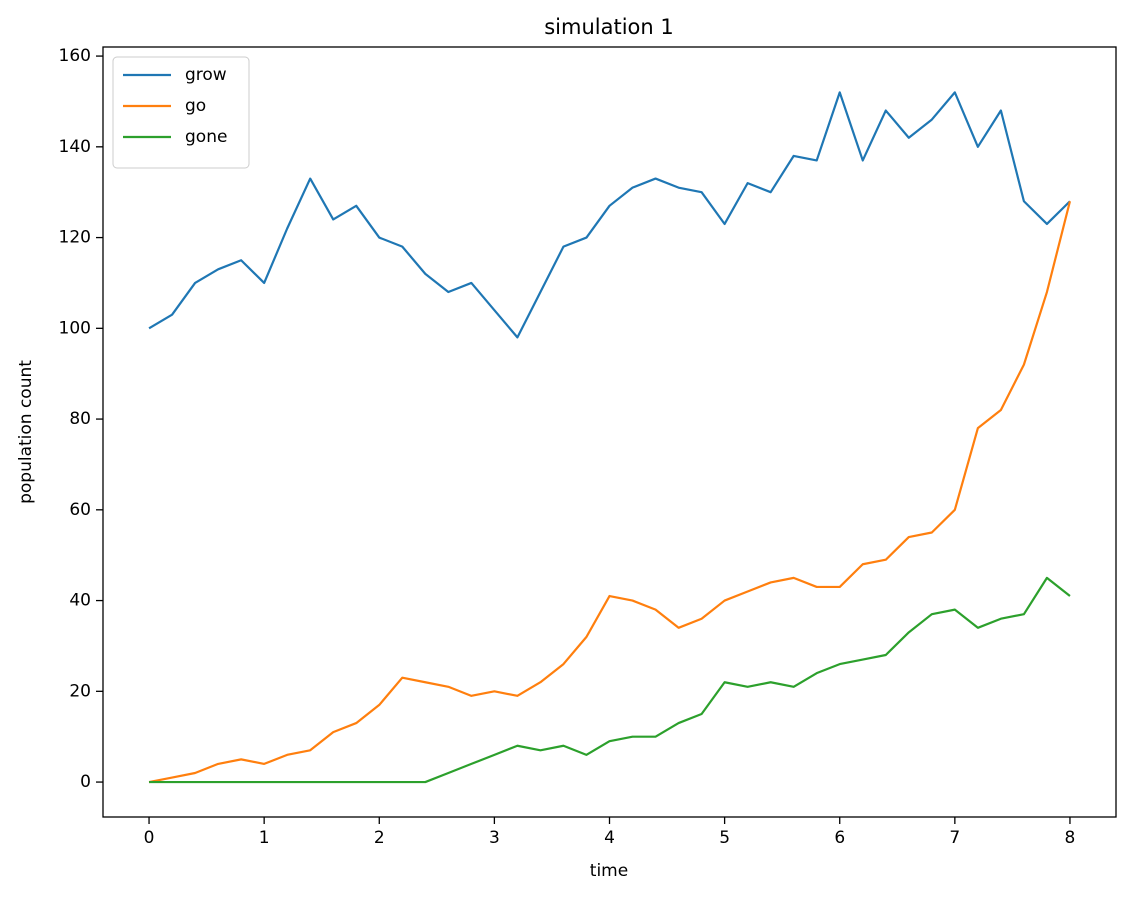 This screenshot has width=1143, height=897. Describe the element at coordinates (75, 238) in the screenshot. I see `y-tick-label: 120` at that location.